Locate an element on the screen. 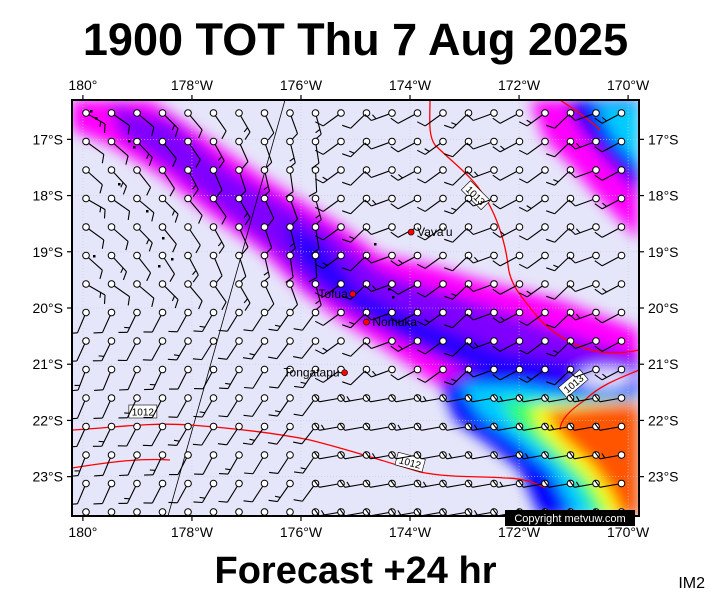 Image resolution: width=711 pixels, height=600 pixels. lat-label-left: 17°S is located at coordinates (47, 139).